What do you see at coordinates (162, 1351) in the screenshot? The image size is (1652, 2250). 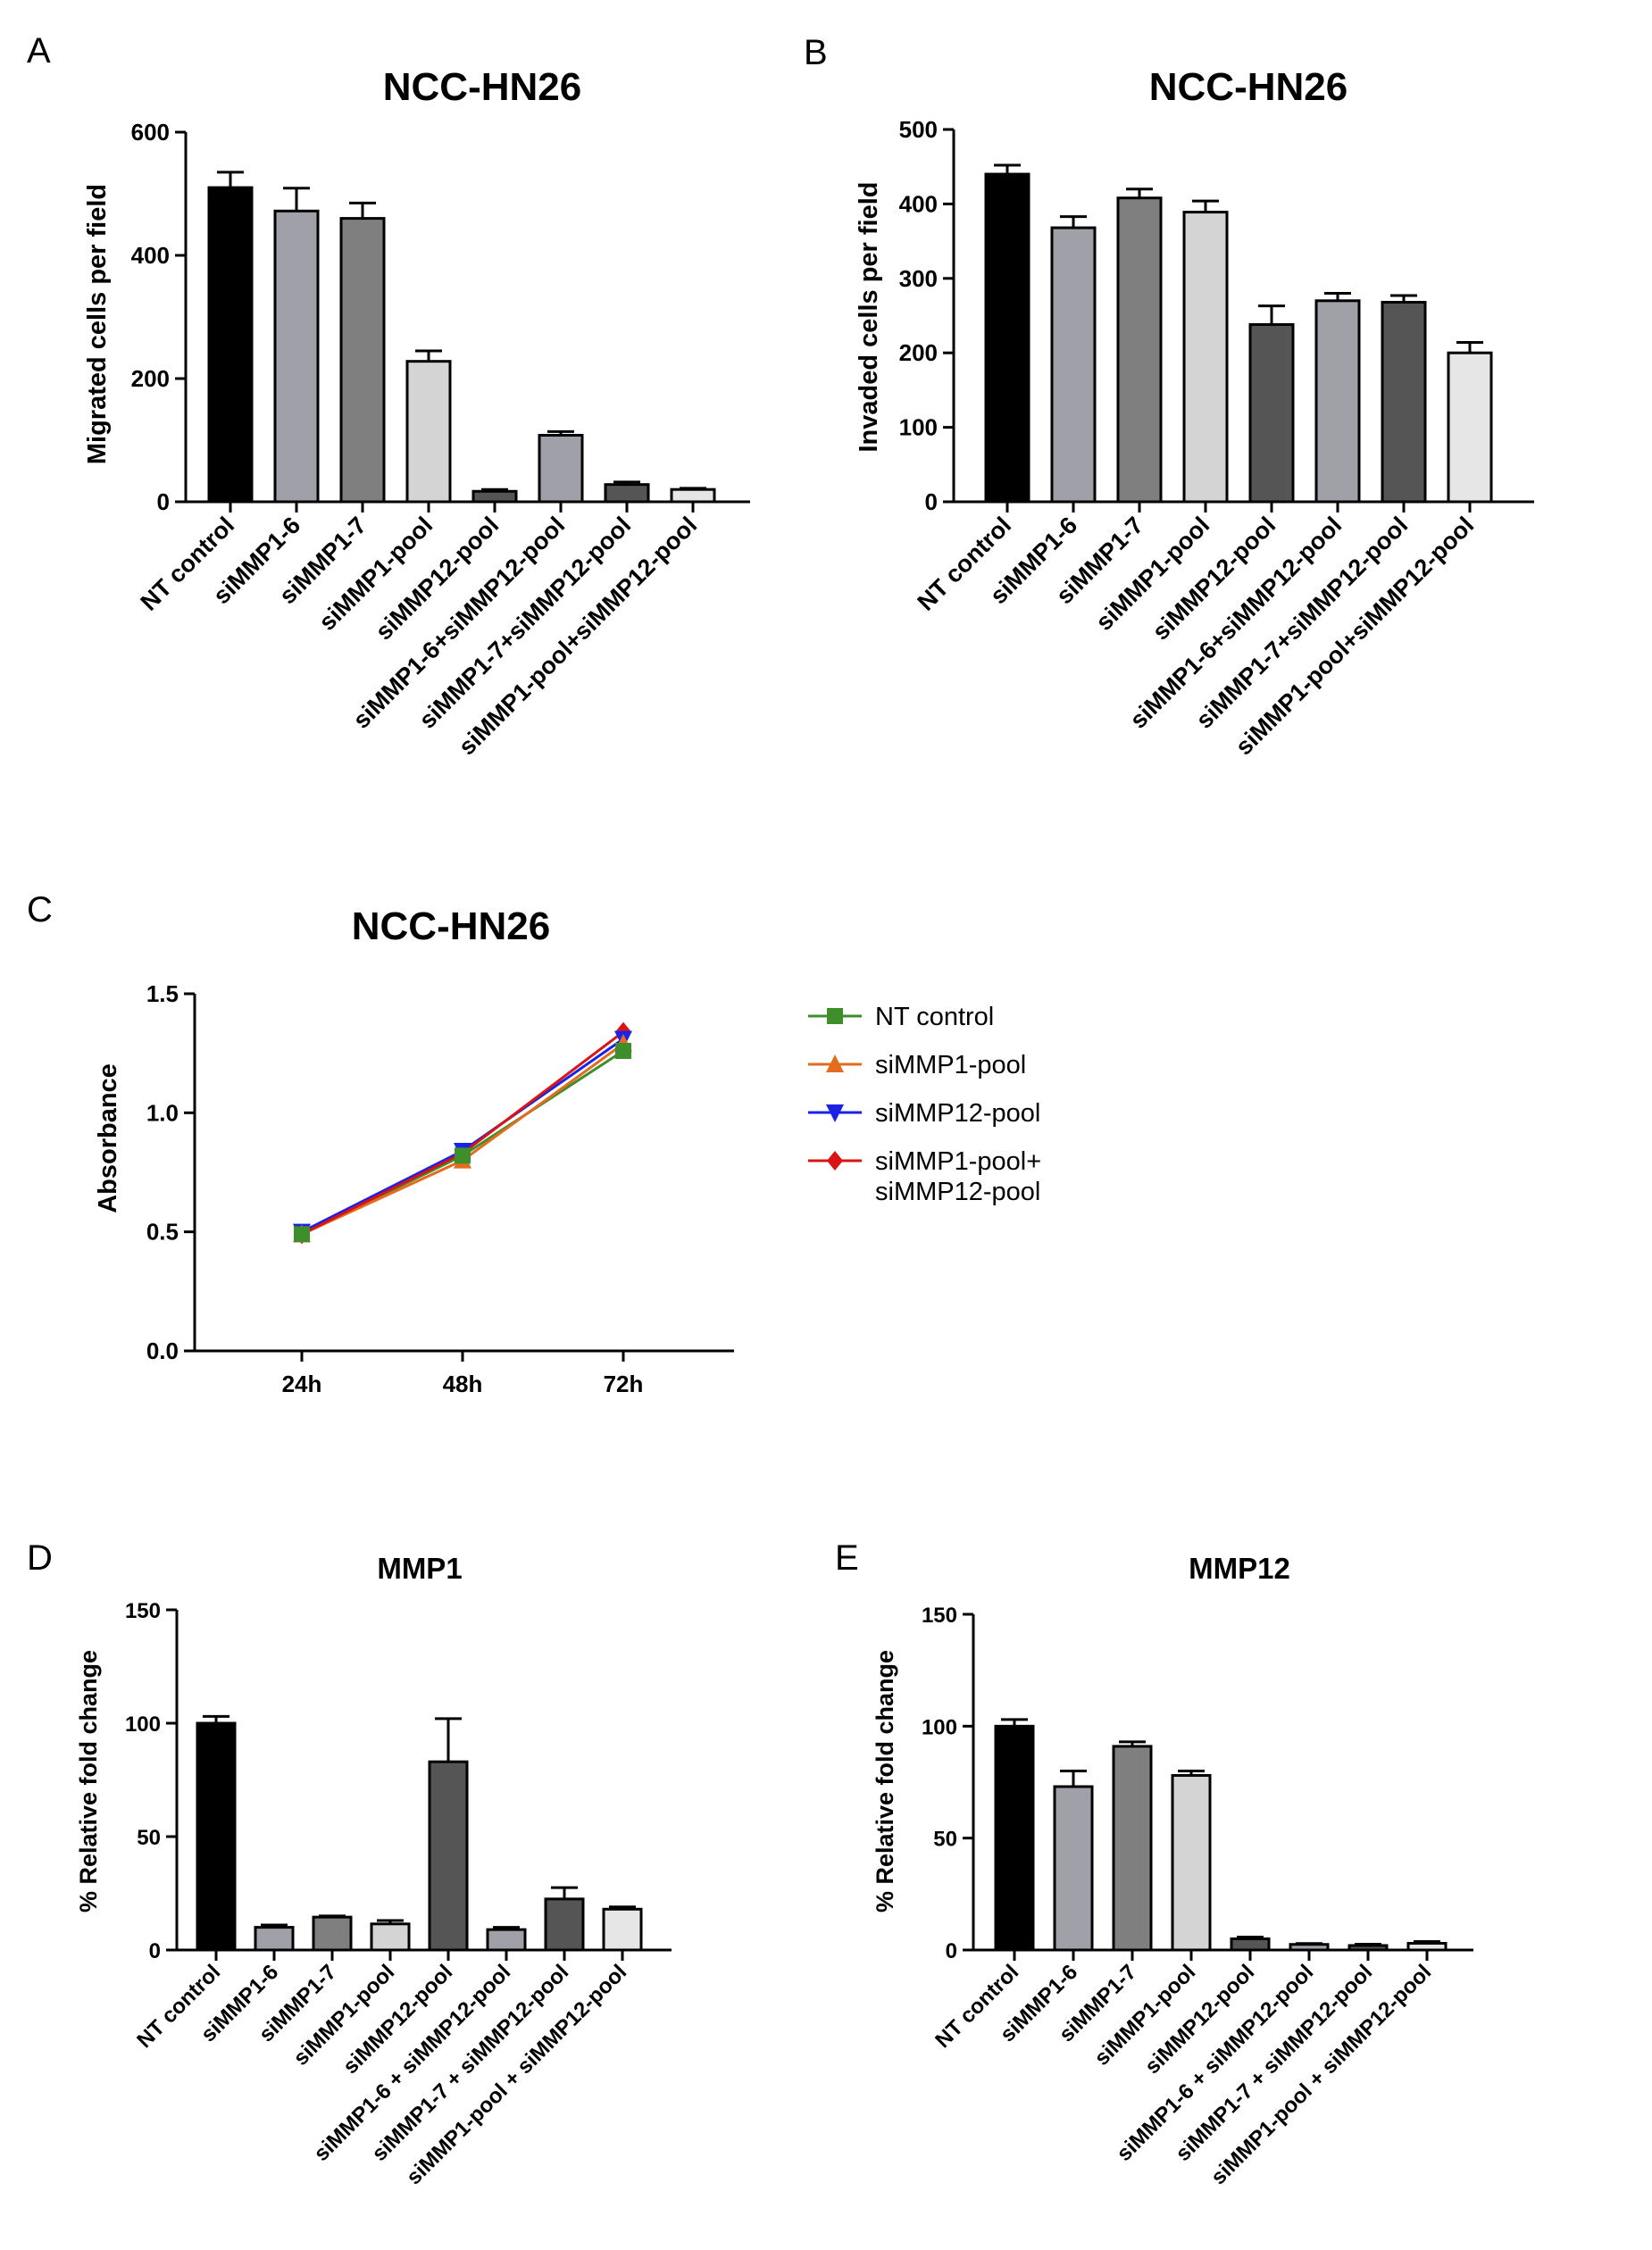 I see `y-tick-label: 0.0` at bounding box center [162, 1351].